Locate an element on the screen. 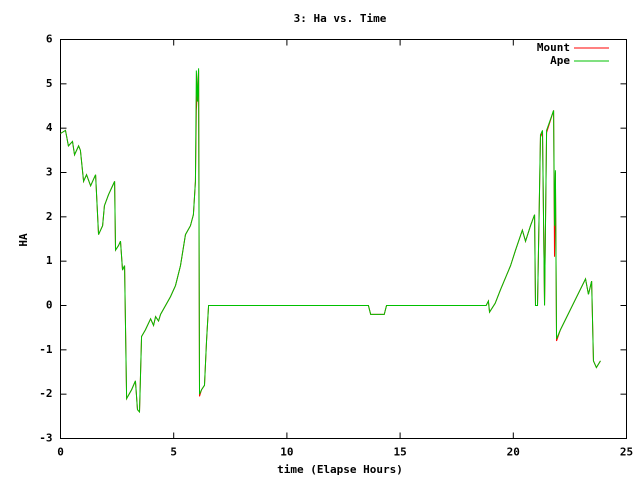 The image size is (640, 480). x-tick-label: 0 is located at coordinates (60, 452).